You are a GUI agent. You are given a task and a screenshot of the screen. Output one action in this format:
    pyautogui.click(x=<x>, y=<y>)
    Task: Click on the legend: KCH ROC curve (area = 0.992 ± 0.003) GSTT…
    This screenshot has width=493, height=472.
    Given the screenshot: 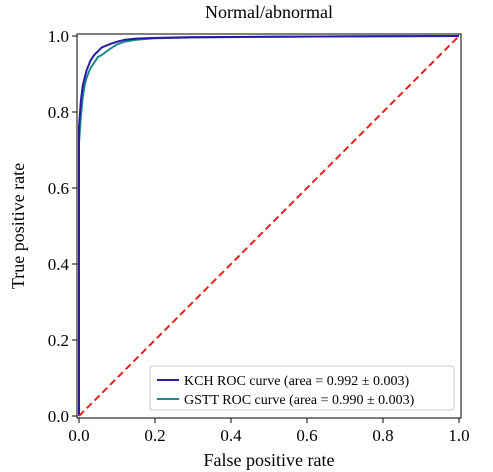 What is the action you would take?
    pyautogui.click(x=302, y=388)
    